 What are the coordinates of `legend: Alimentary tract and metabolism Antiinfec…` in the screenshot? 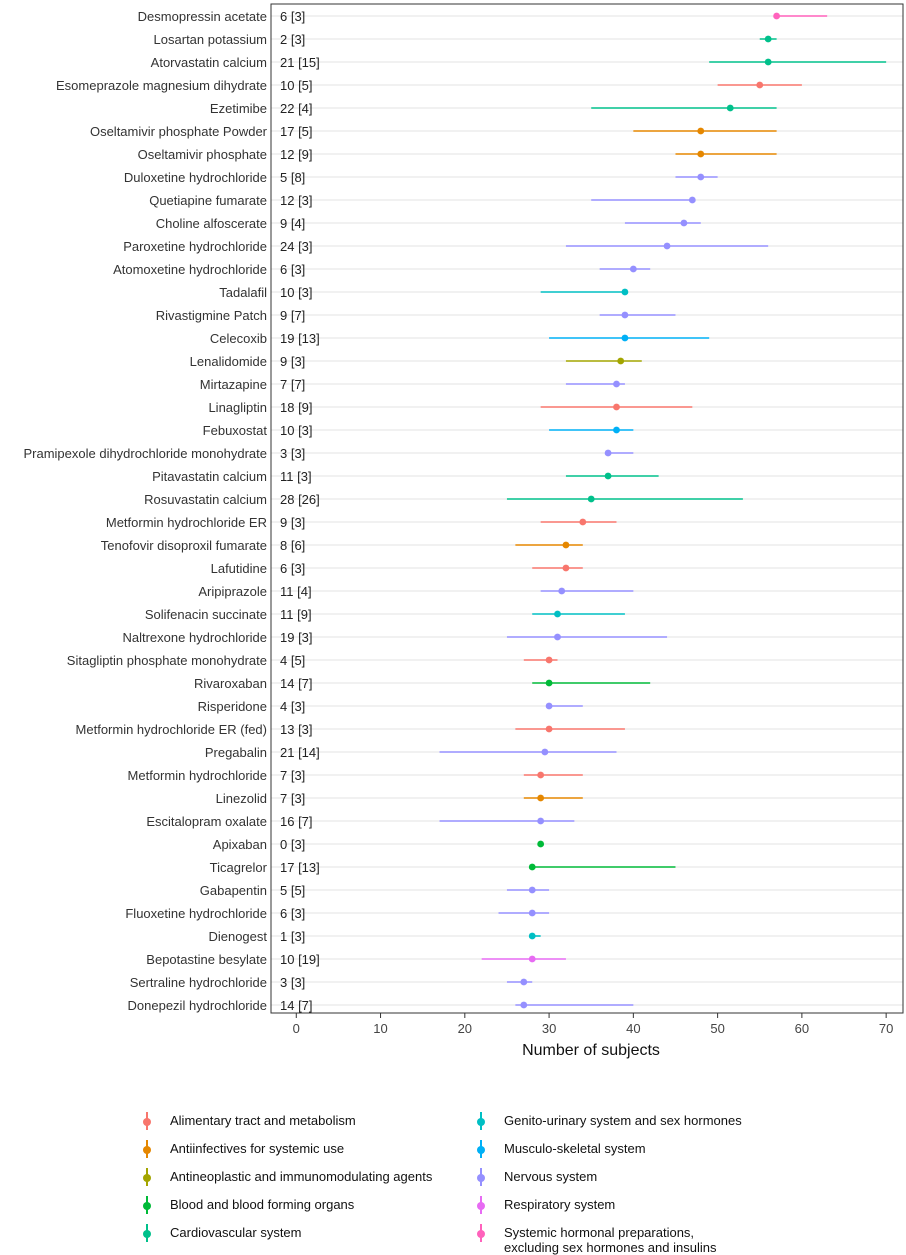 It's located at (488, 1181).